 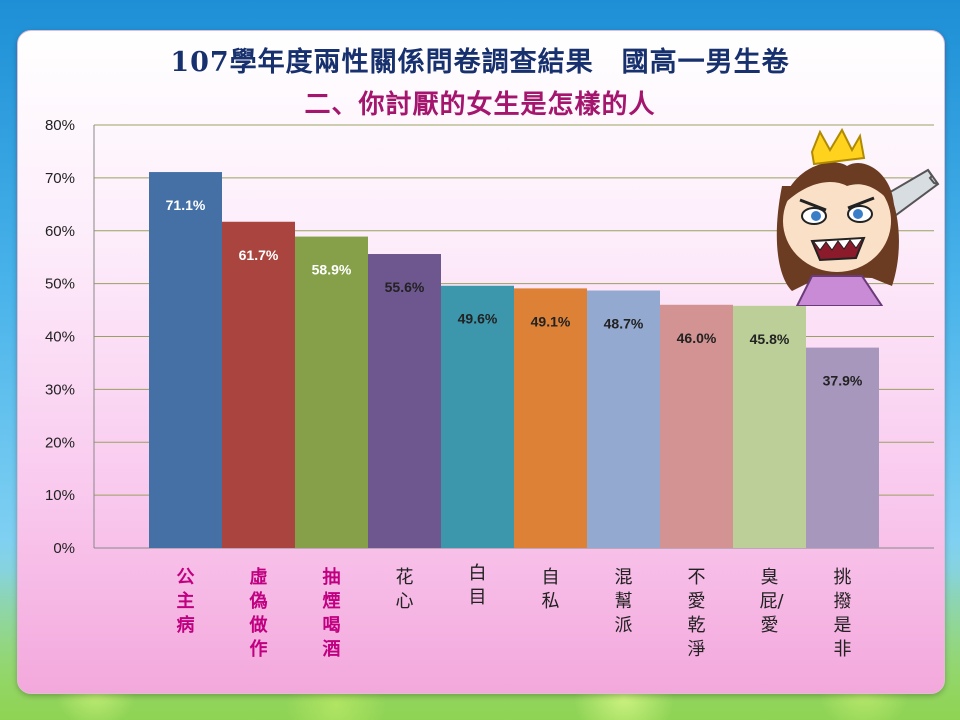 I want to click on data-label: 71.1%, so click(x=186, y=205).